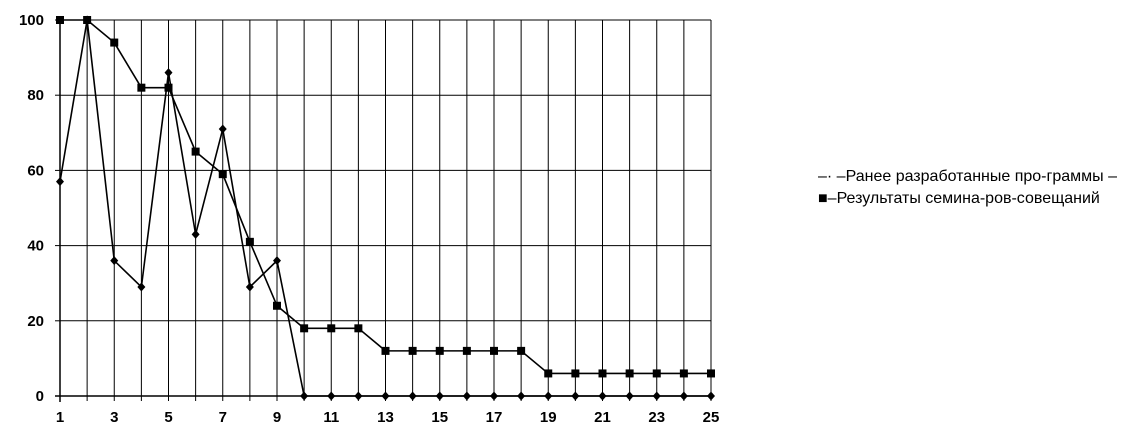 This screenshot has height=435, width=1145. What do you see at coordinates (602, 417) in the screenshot?
I see `x-tick-label: 21` at bounding box center [602, 417].